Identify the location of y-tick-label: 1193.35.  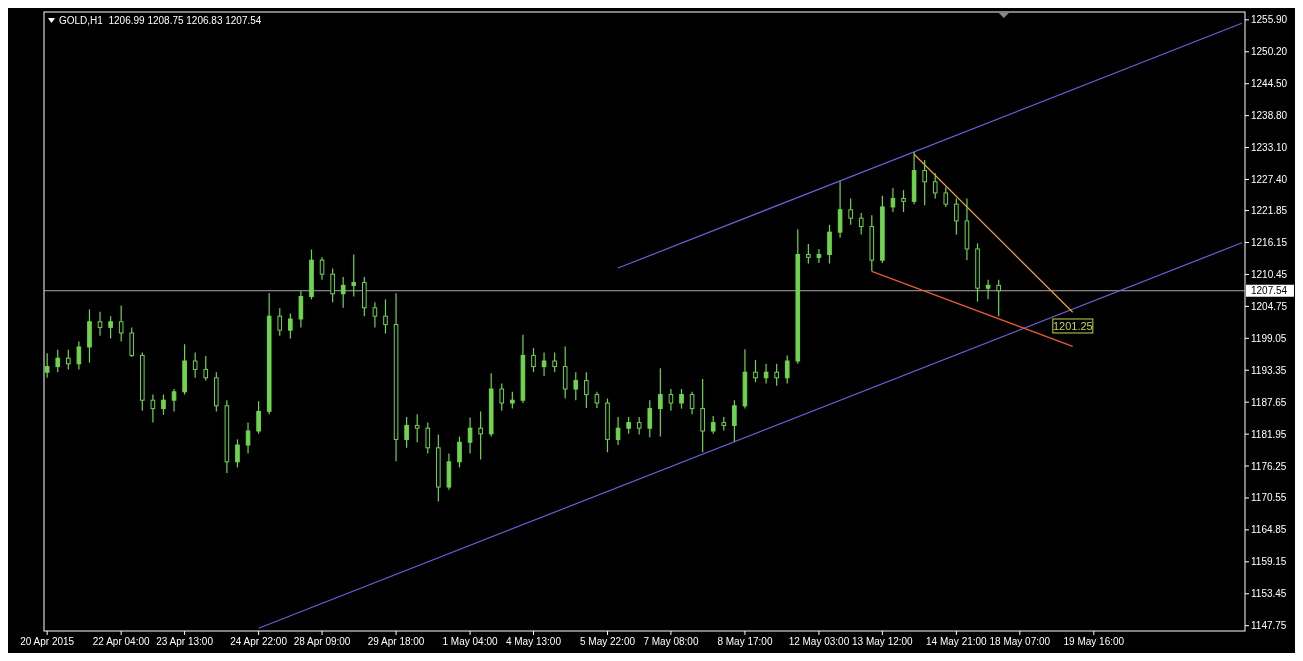
(1269, 370).